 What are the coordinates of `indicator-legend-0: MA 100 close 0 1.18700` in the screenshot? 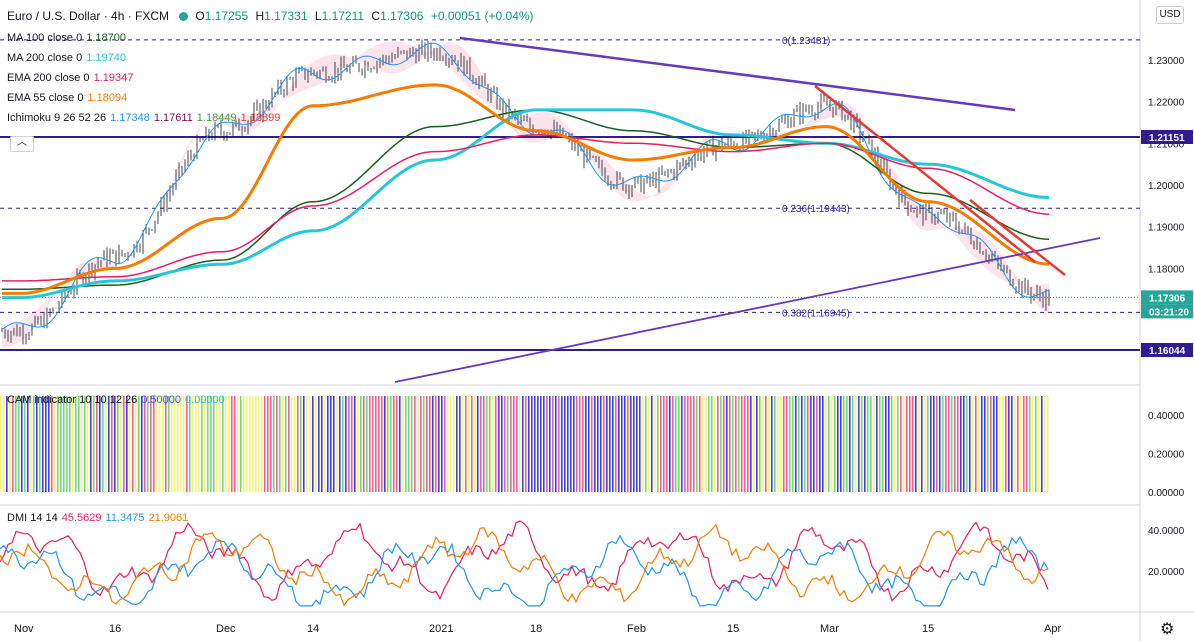 It's located at (68, 38).